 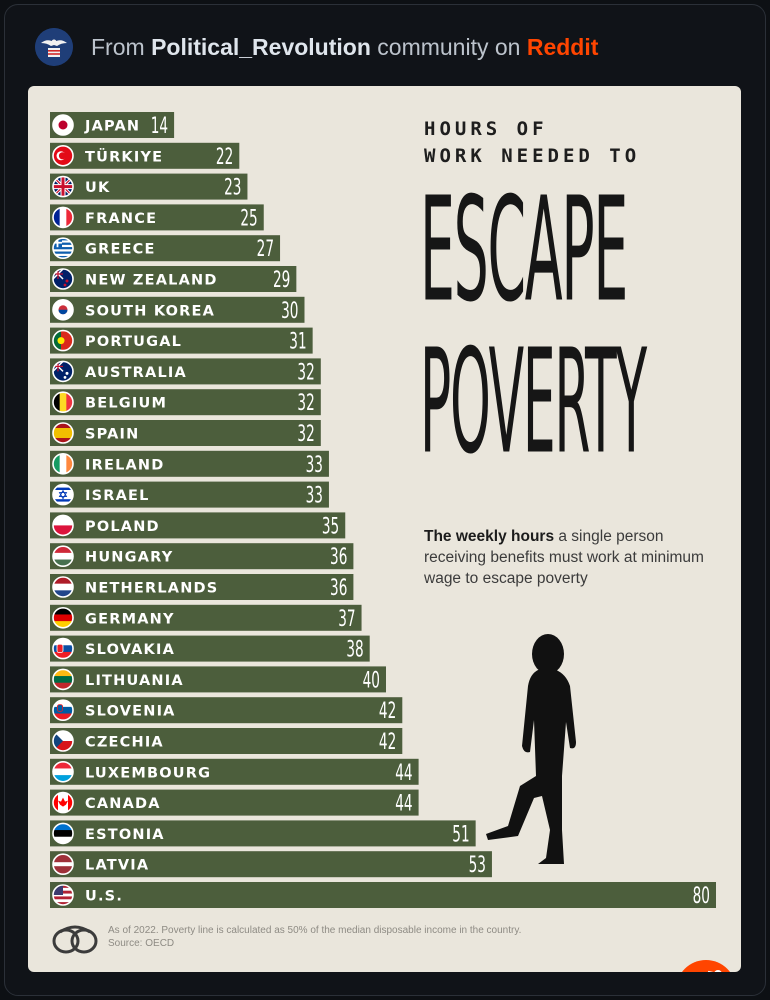 What do you see at coordinates (63, 895) in the screenshot?
I see `flag-us-icon` at bounding box center [63, 895].